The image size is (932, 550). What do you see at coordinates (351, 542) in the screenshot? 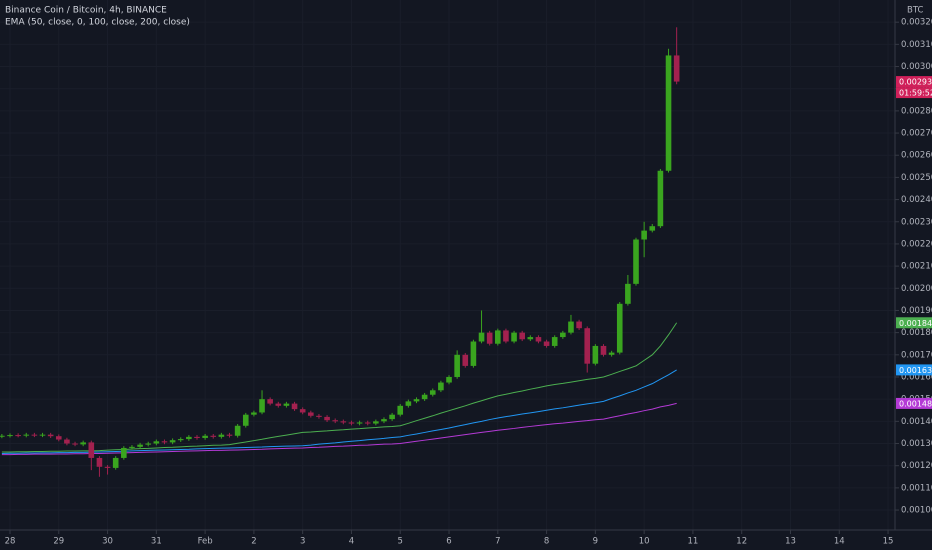
I see `x-tick-label: 4` at bounding box center [351, 542].